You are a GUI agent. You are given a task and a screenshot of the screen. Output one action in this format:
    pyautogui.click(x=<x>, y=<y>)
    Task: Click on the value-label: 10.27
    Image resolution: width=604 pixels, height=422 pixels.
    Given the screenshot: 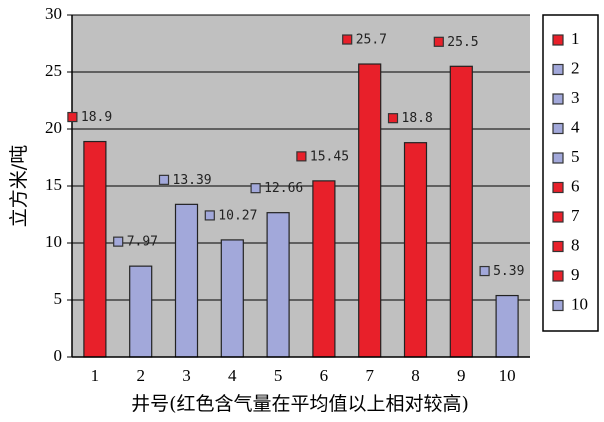 What is the action you would take?
    pyautogui.click(x=237, y=215)
    